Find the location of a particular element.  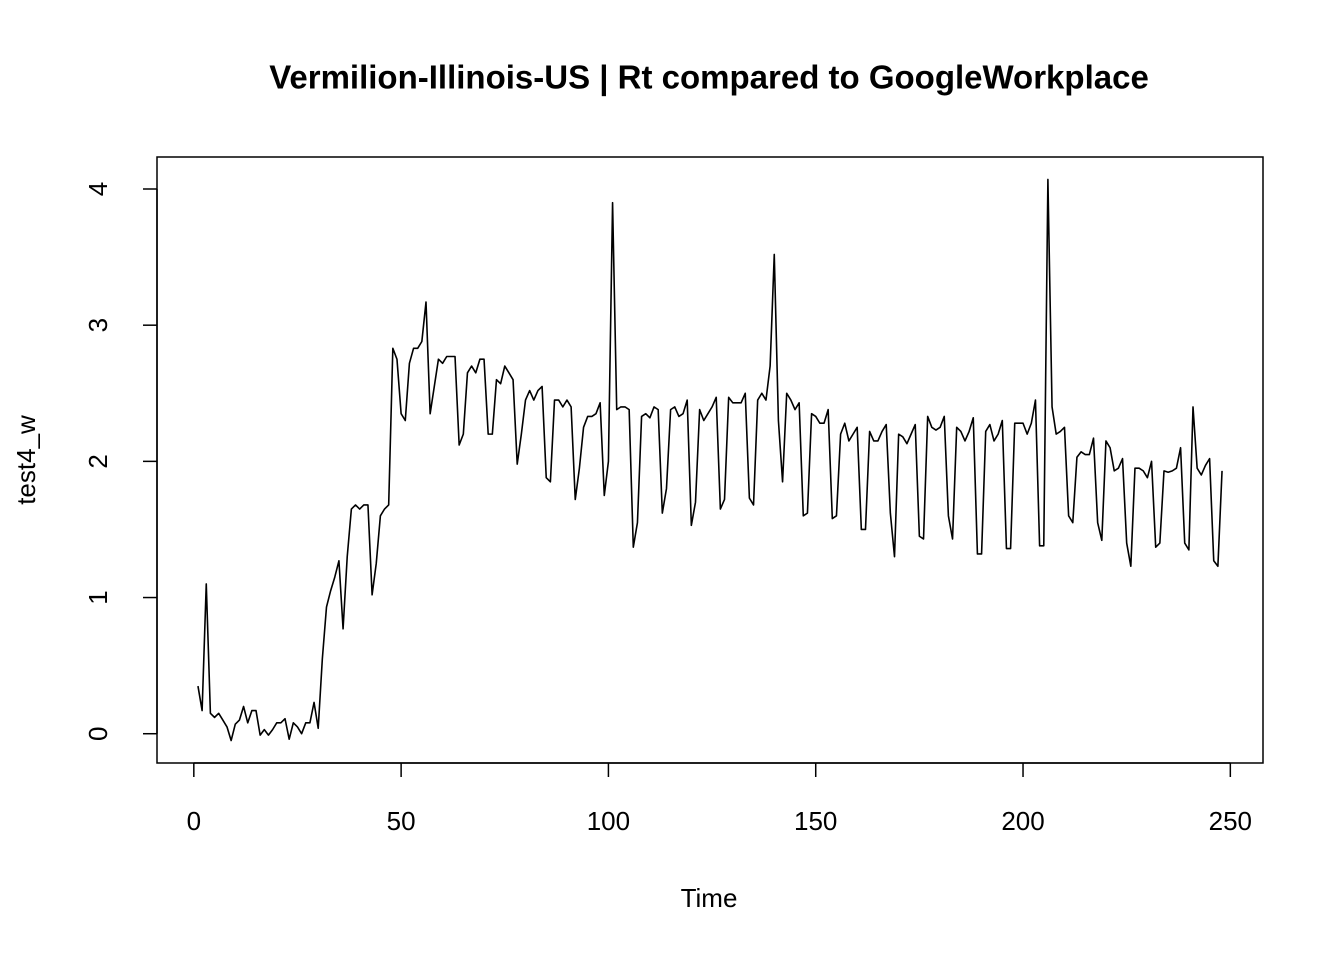

x-tick-label: 250 is located at coordinates (1230, 821).